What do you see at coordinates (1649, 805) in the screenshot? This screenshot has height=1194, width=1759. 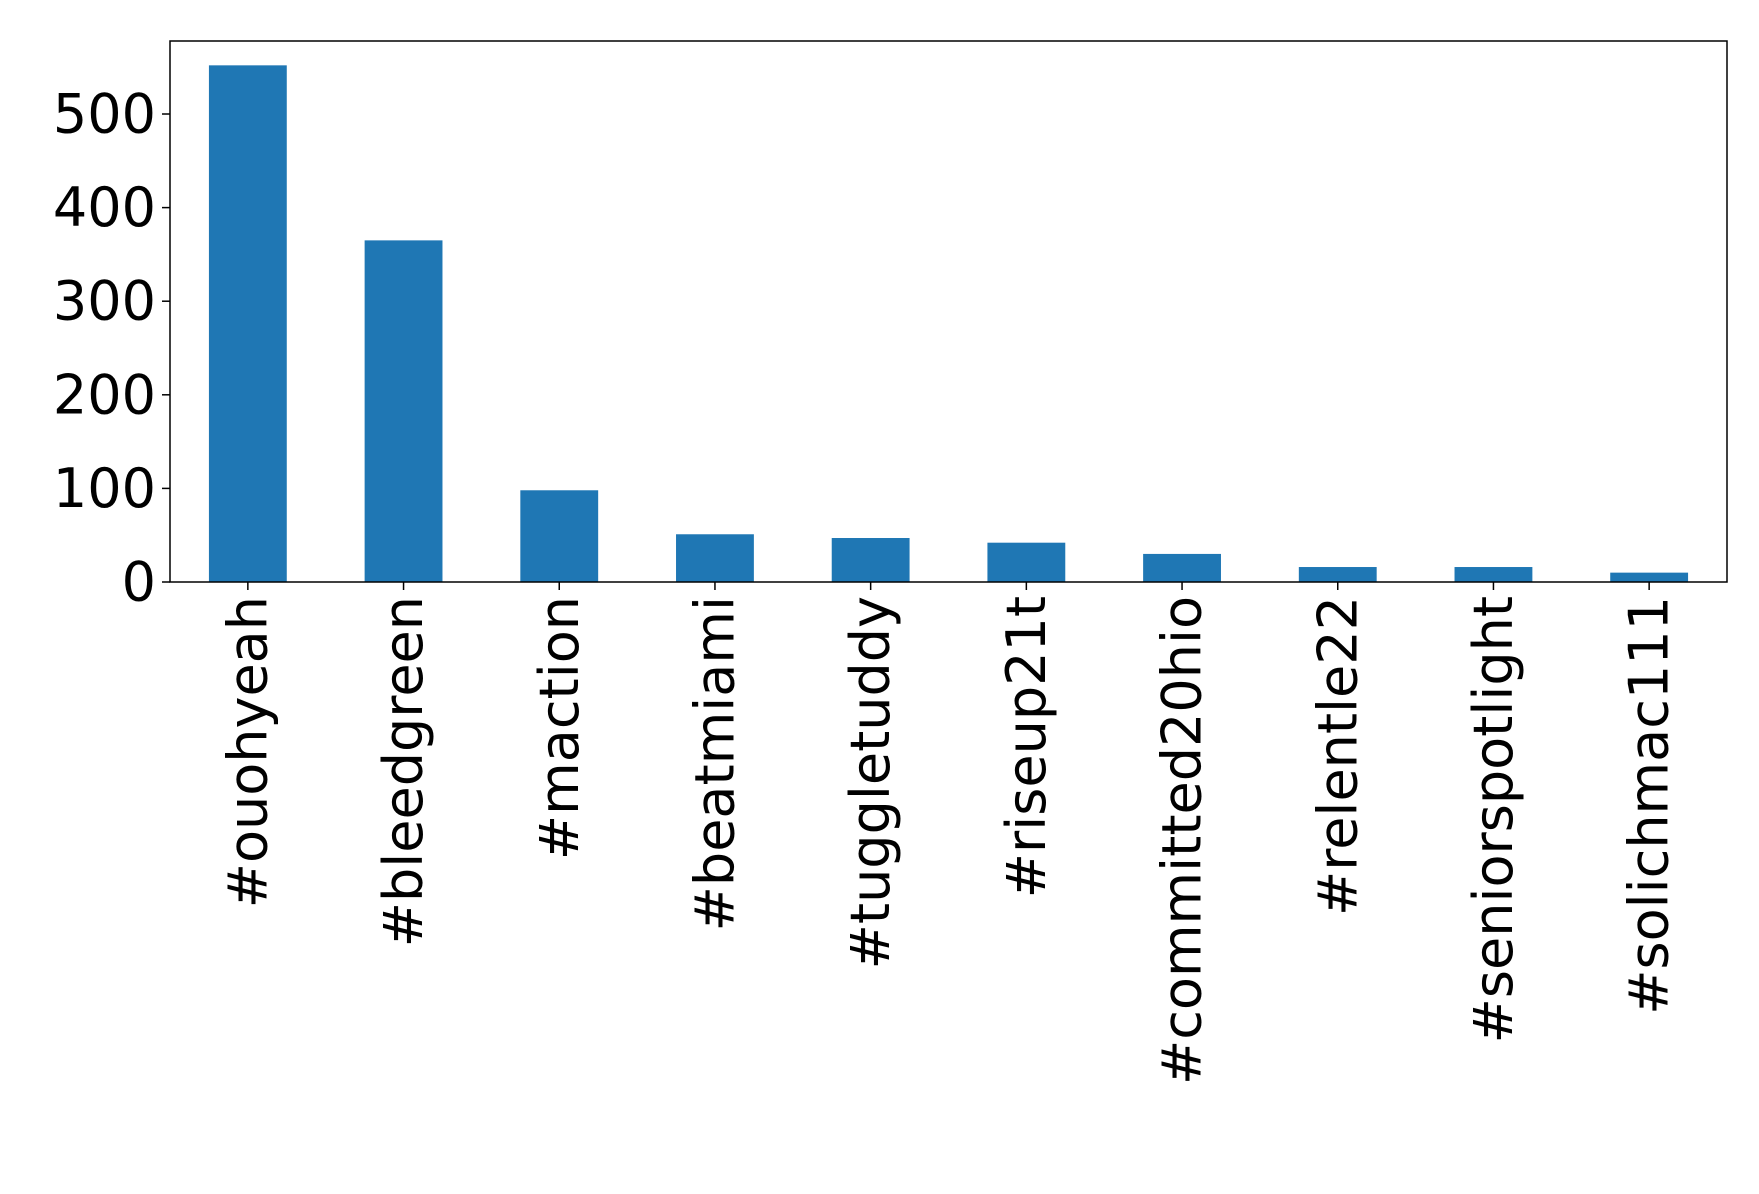 I see `x-tick-label: #solichmac111` at bounding box center [1649, 805].